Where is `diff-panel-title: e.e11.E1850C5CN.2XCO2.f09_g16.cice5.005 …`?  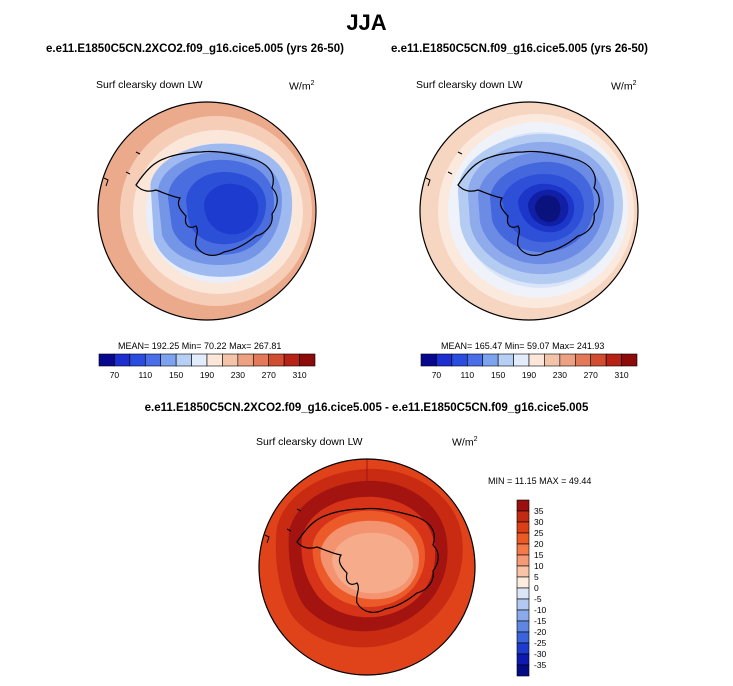 diff-panel-title: e.e11.E1850C5CN.2XCO2.f09_g16.cice5.005 … is located at coordinates (366, 408).